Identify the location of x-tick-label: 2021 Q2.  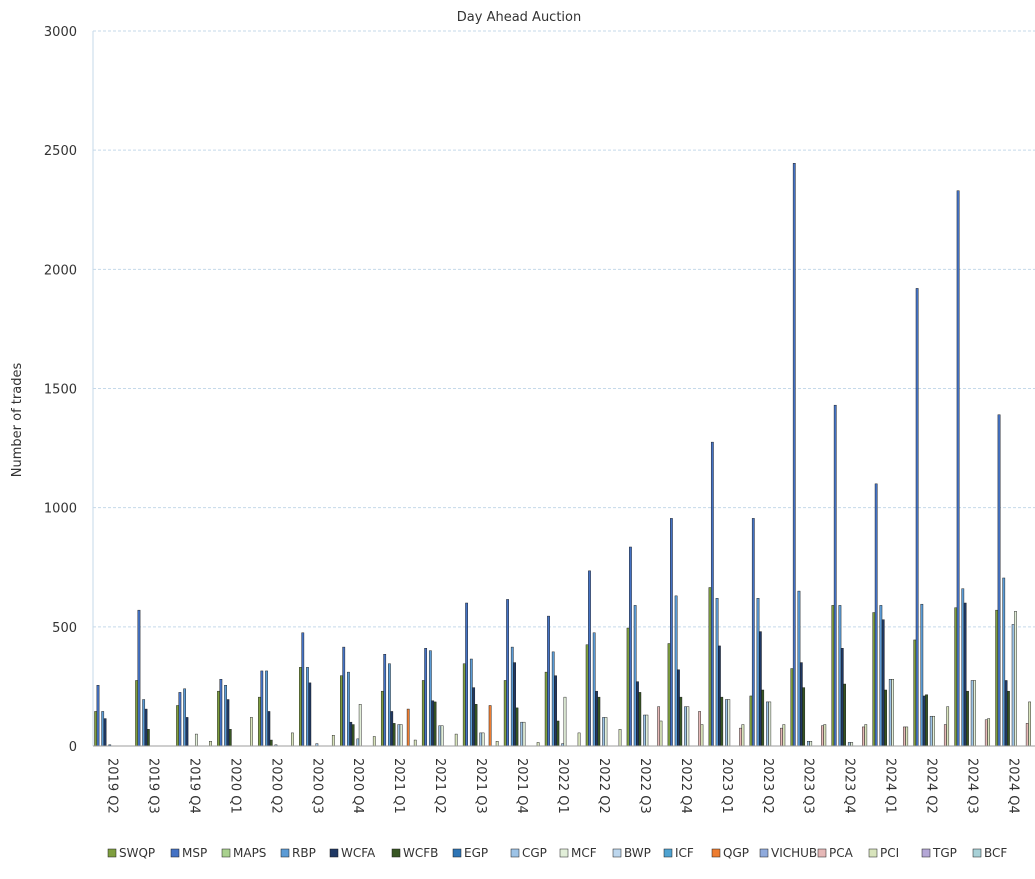
(439, 786).